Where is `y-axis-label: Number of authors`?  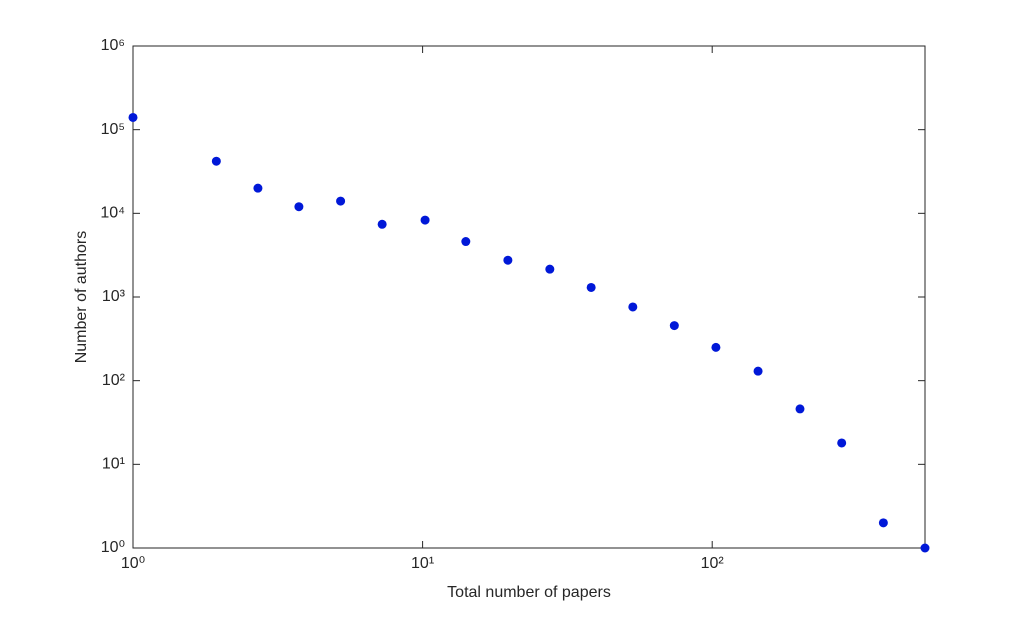
y-axis-label: Number of authors is located at coordinates (81, 297).